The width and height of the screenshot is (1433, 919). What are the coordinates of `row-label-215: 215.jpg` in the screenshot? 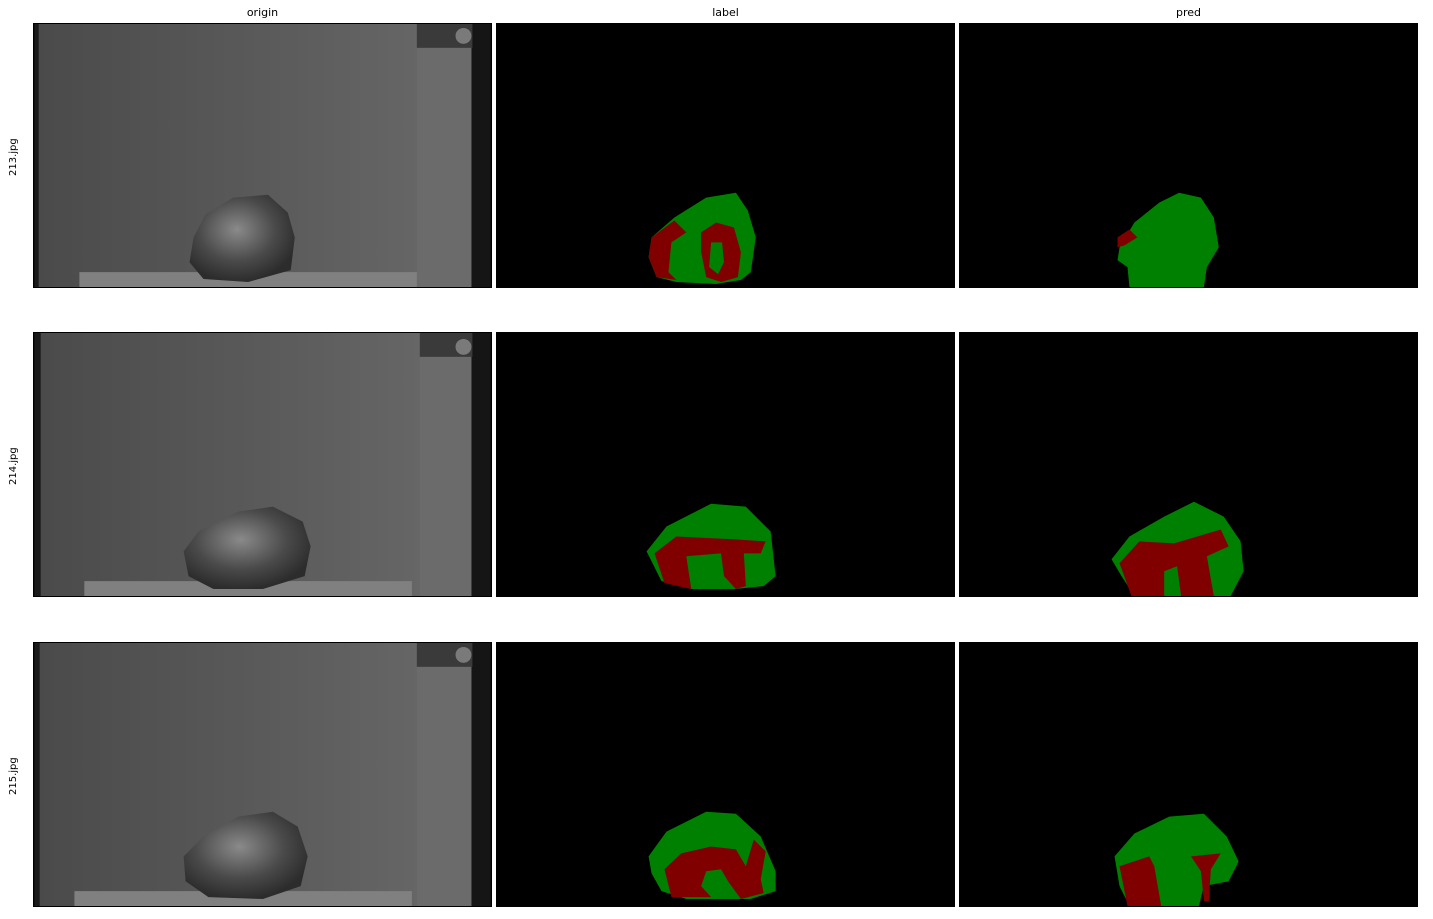 It's located at (13, 776).